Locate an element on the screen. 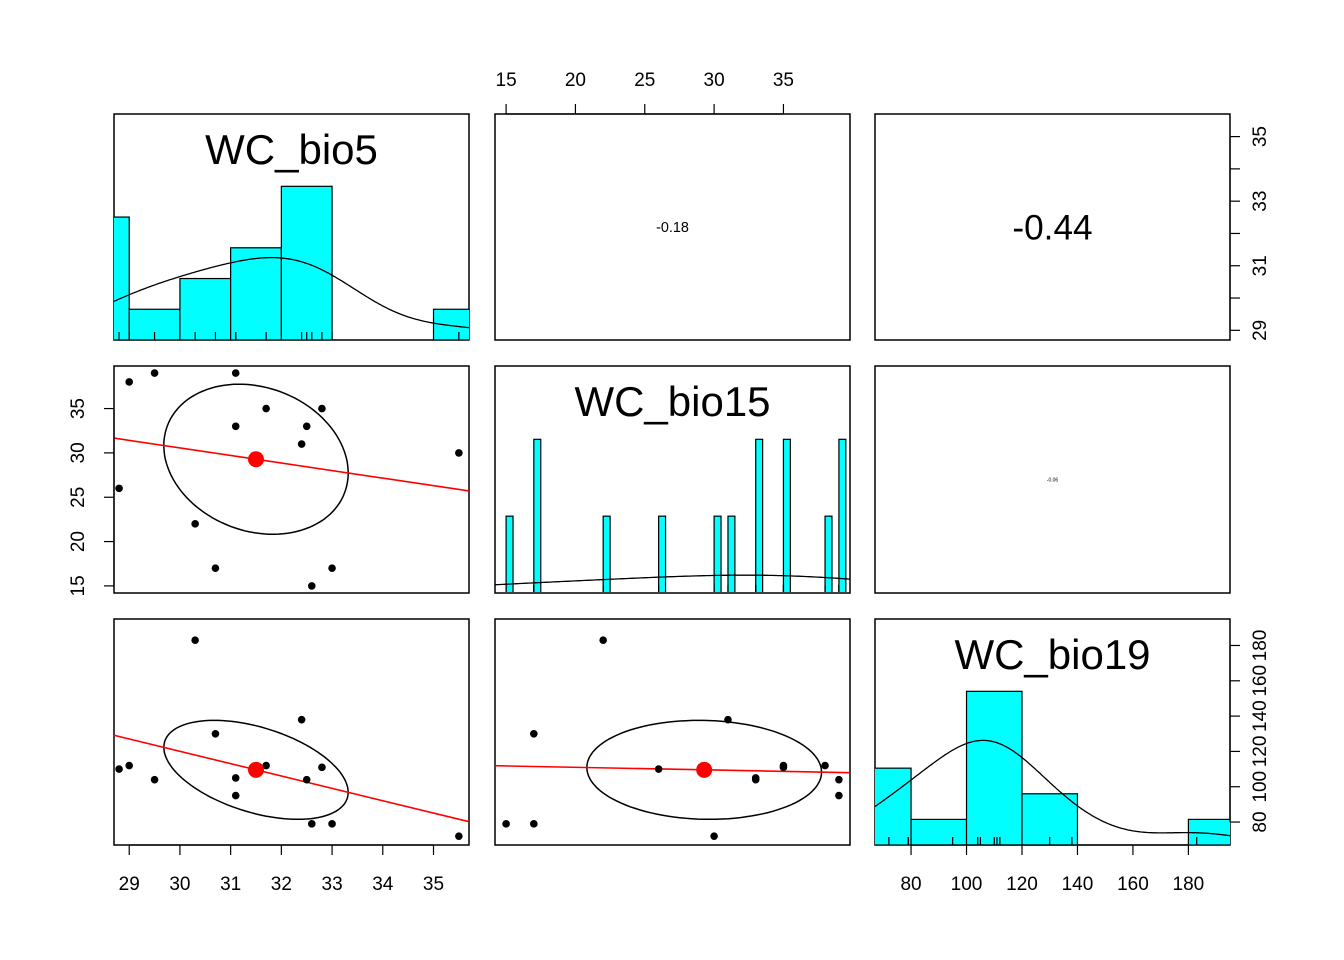 The image size is (1344, 960). tick-label-bottom-WC_bio5-6: 35 is located at coordinates (433, 884).